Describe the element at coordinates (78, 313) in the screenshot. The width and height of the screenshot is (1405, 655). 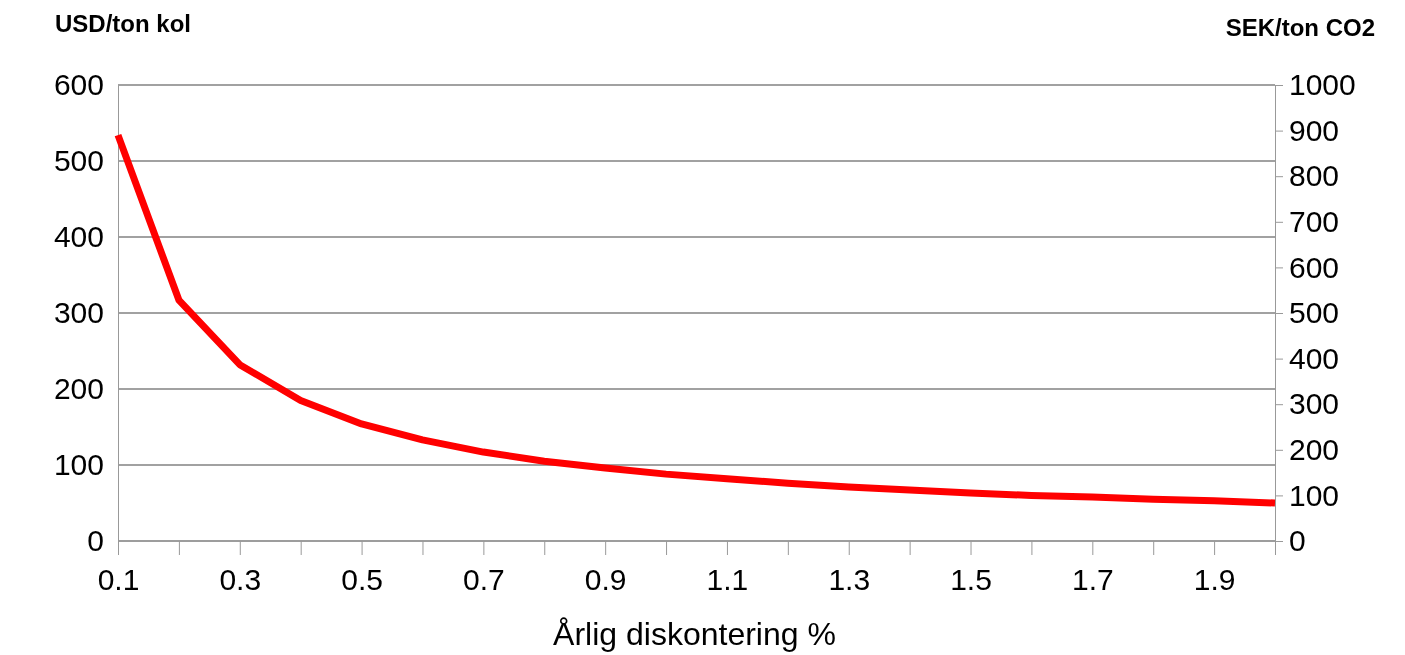
I see `y-tick-label: 300` at that location.